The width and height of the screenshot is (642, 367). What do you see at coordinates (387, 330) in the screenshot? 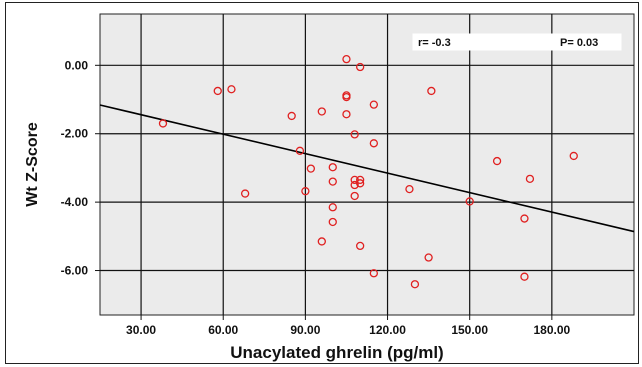
I see `x-tick-label: 120.00` at bounding box center [387, 330].